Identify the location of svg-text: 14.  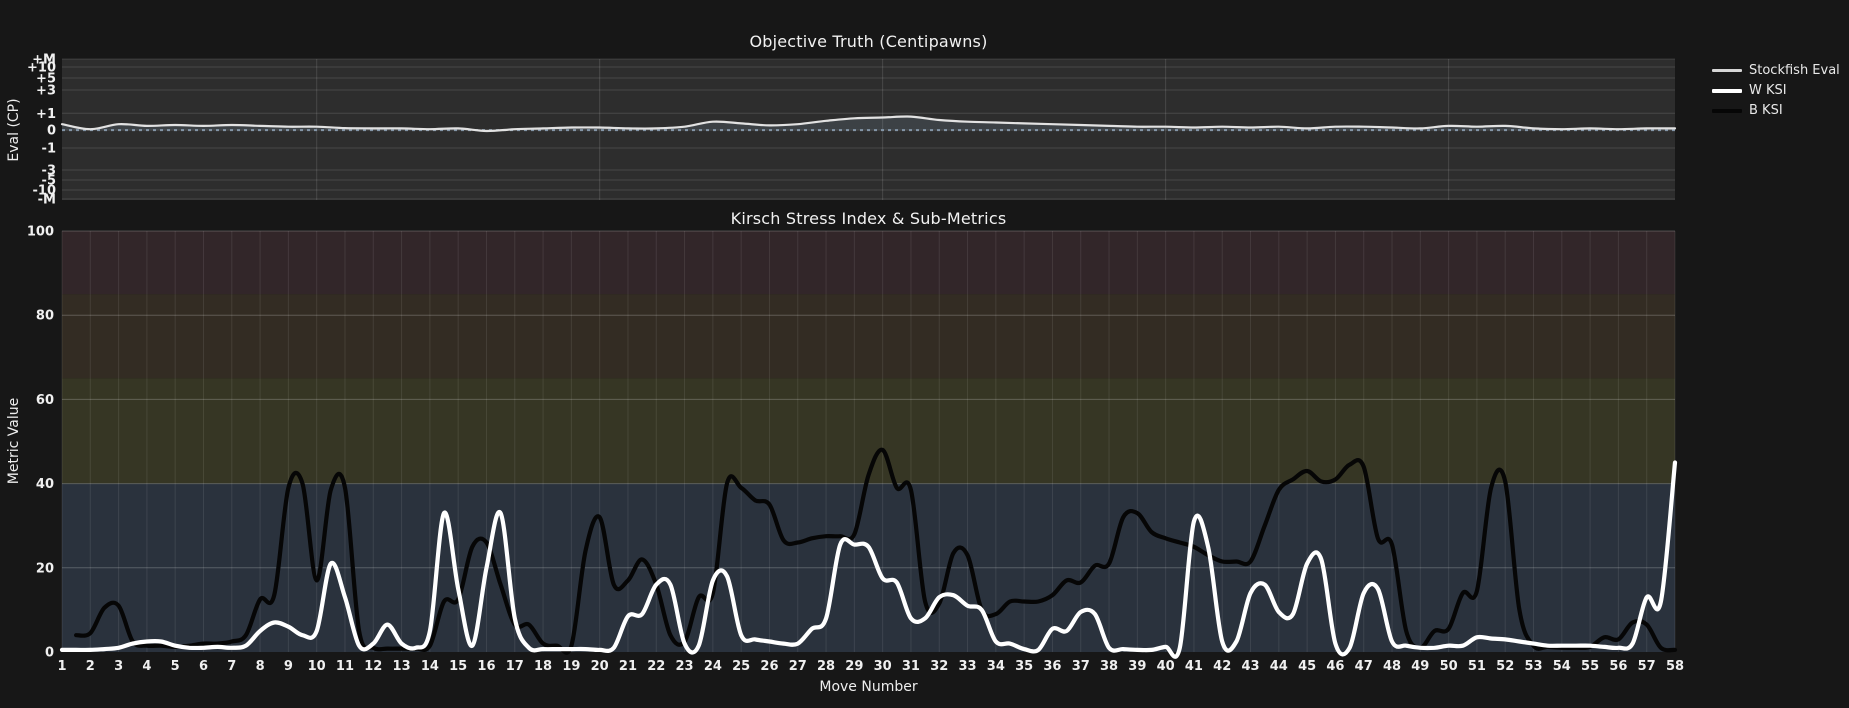
(430, 666).